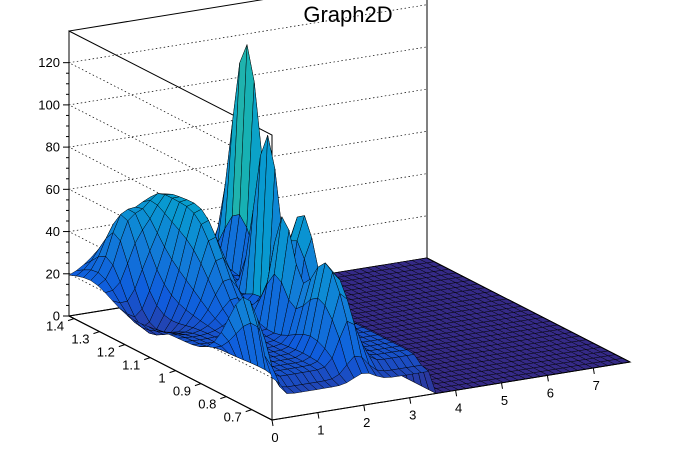 The image size is (696, 472). I want to click on x-tick-label: 7, so click(596, 385).